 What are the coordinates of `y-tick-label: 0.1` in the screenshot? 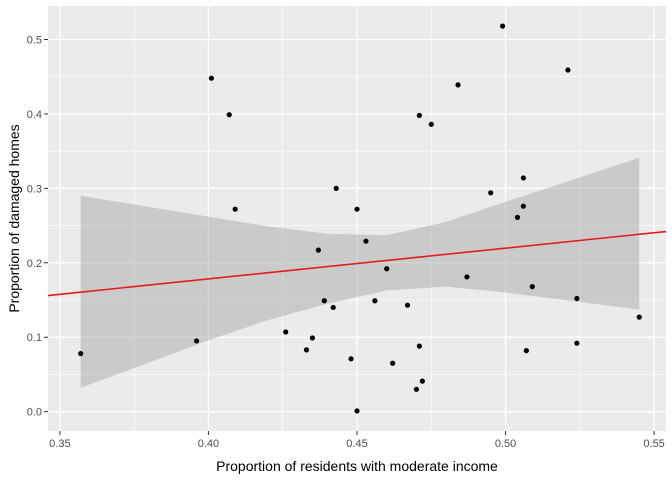 It's located at (34, 338).